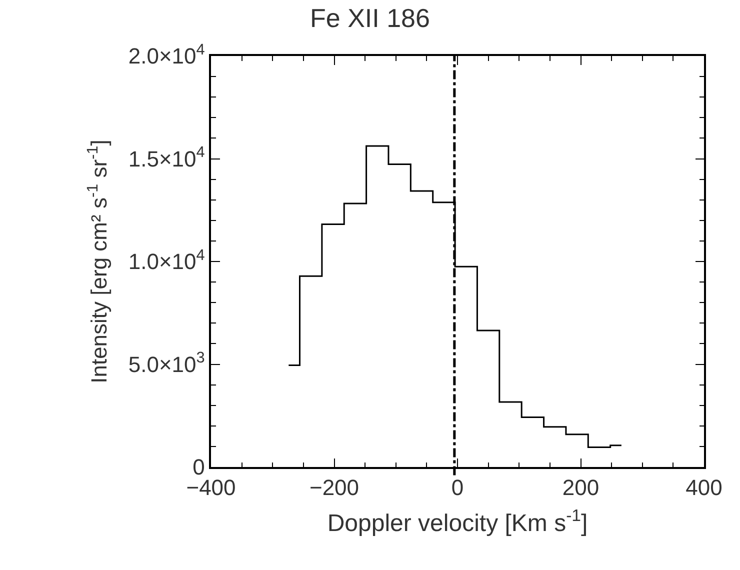  Describe the element at coordinates (166, 363) in the screenshot. I see `y-tick-label: 5.0×10$^{3}$` at that location.